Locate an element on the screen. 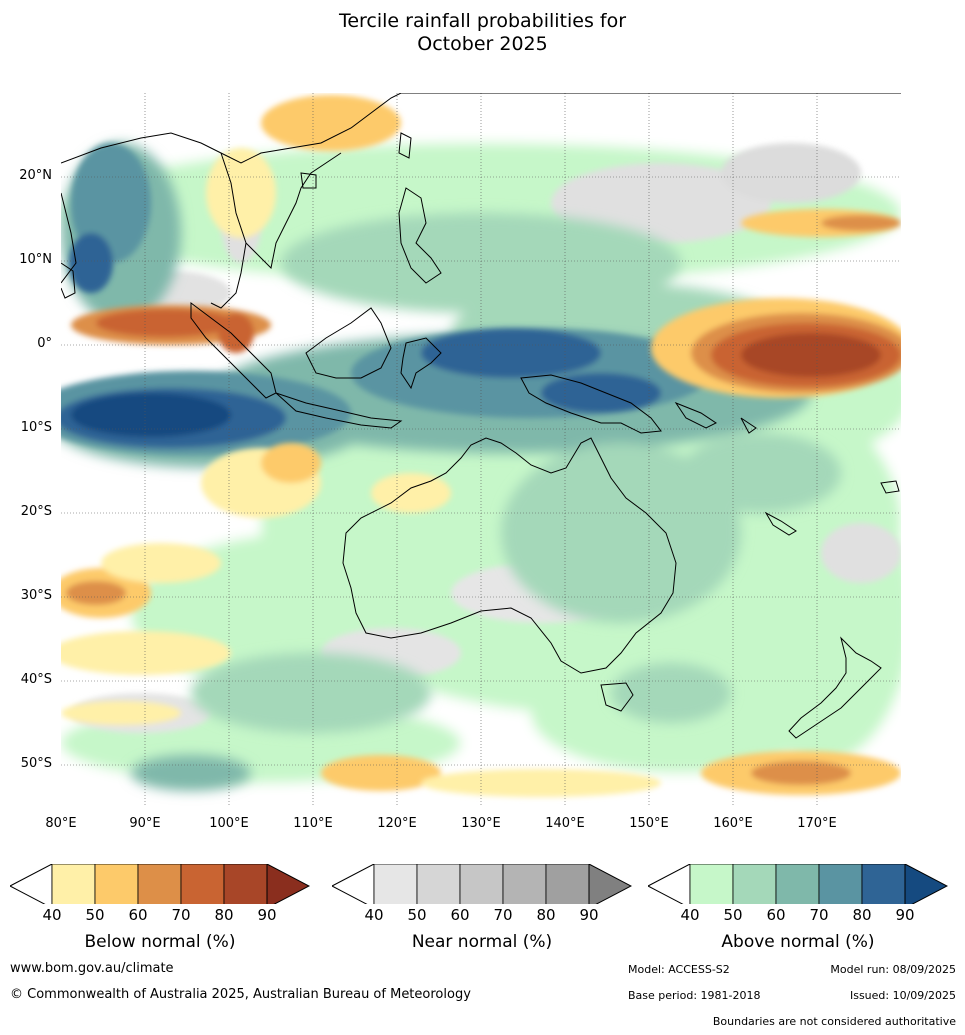 This screenshot has width=965, height=1035. cbar-above-low-arrow is located at coordinates (669, 884).